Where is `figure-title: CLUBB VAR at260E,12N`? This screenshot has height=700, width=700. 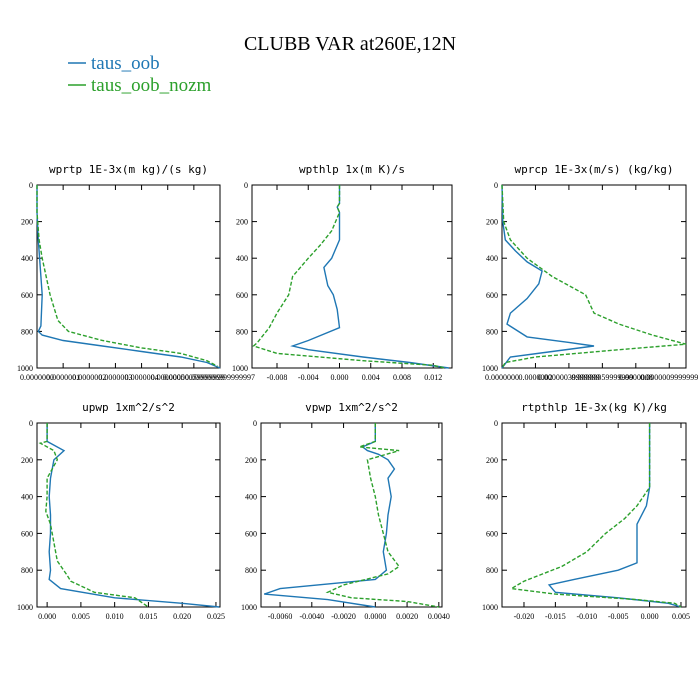 figure-title: CLUBB VAR at260E,12N is located at coordinates (350, 44).